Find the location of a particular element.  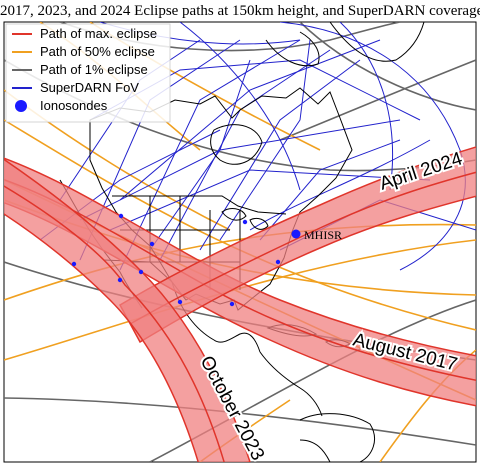

station-label-mhisr: MHISR is located at coordinates (323, 235).